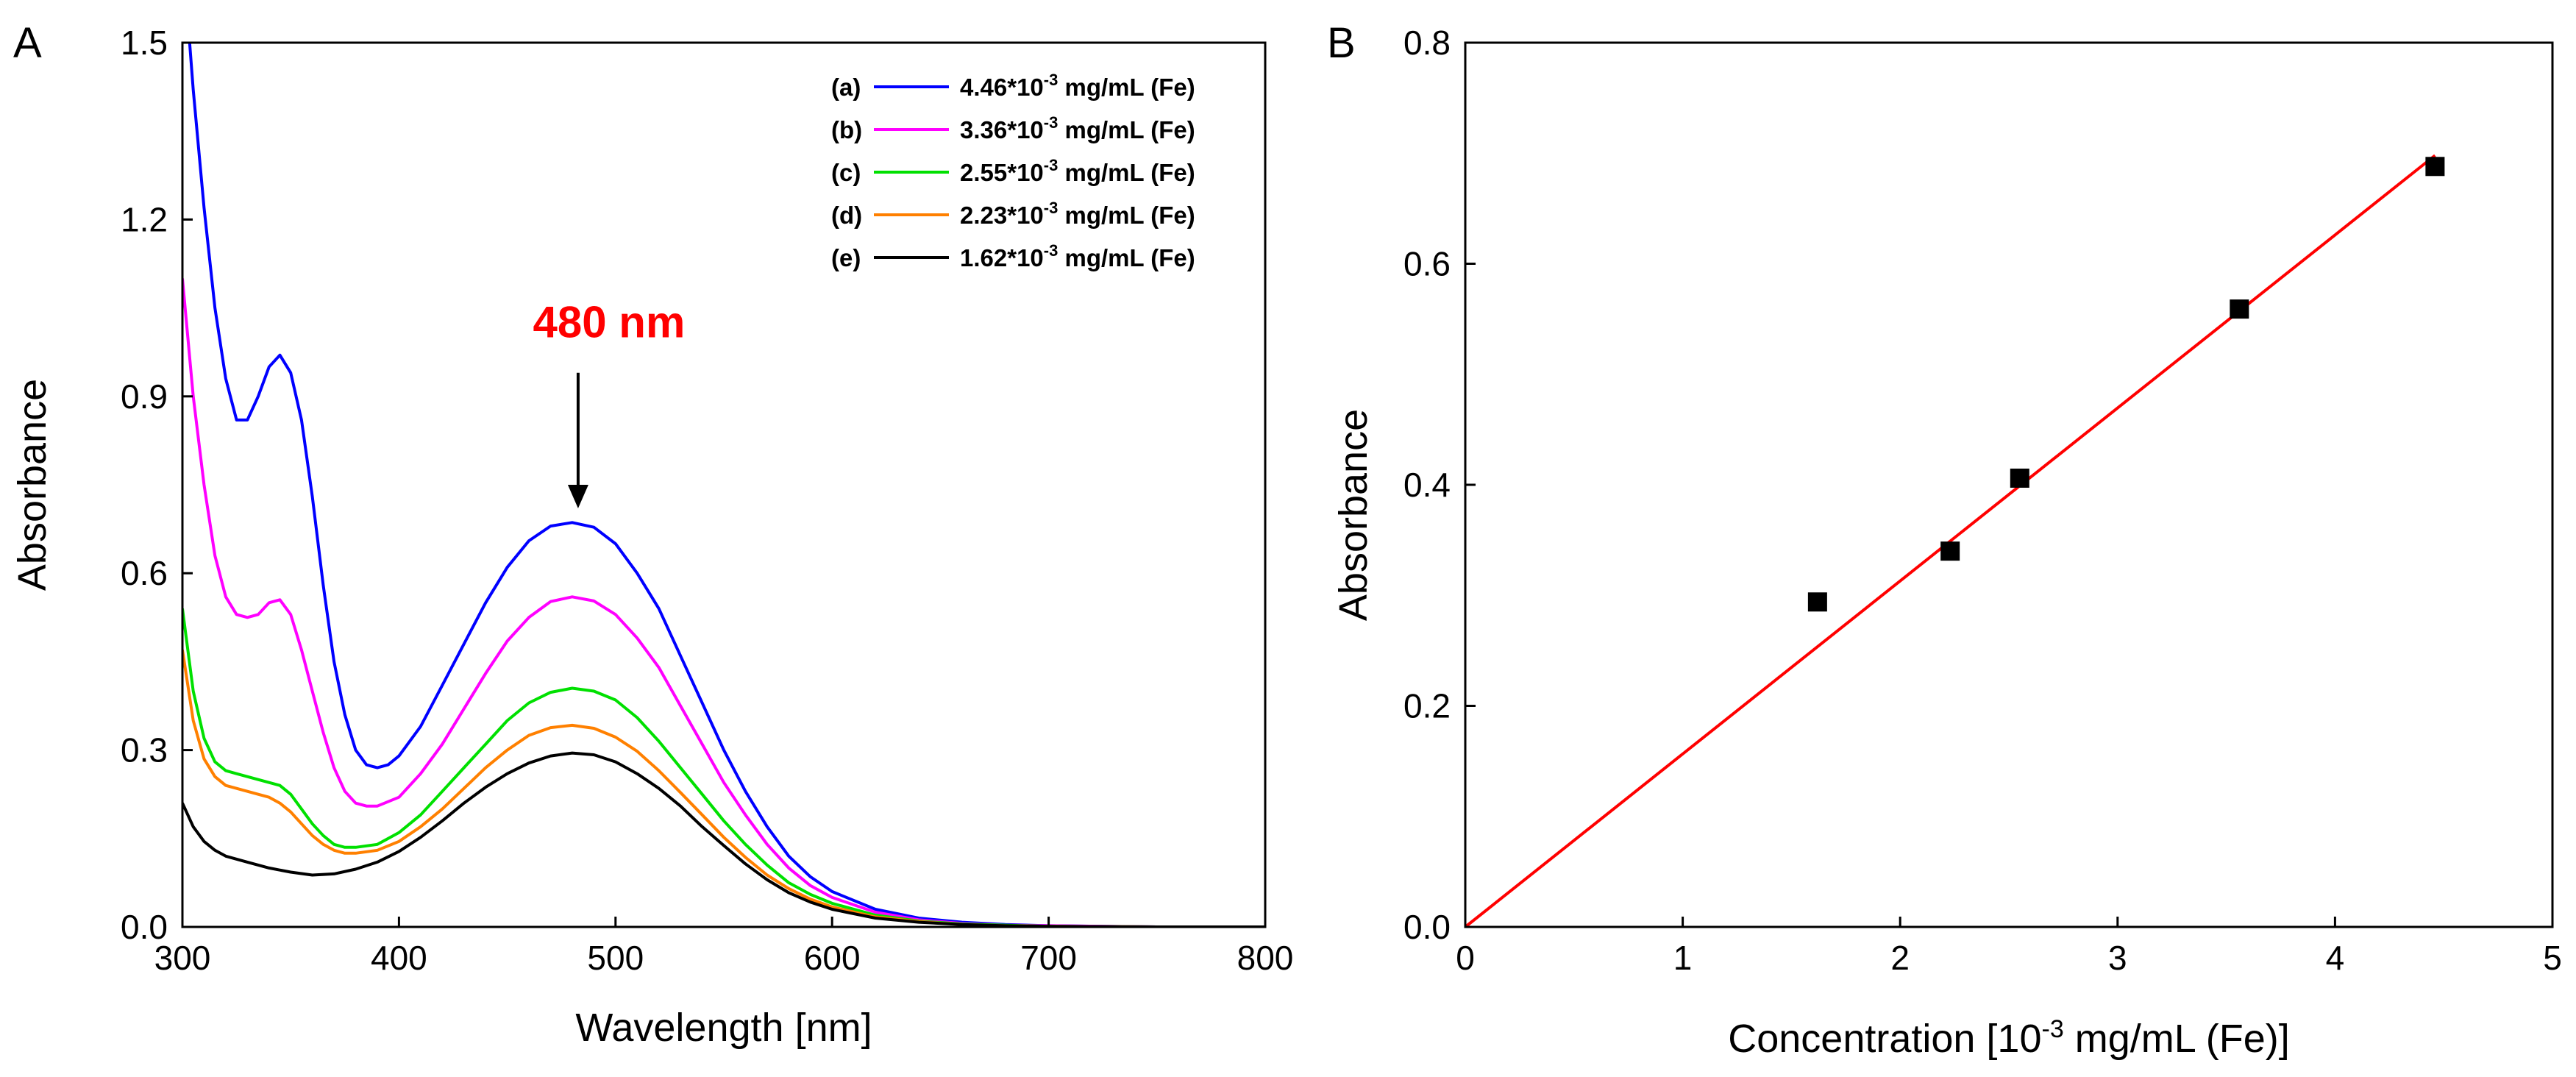  I want to click on x-tick-label: 3, so click(2117, 958).